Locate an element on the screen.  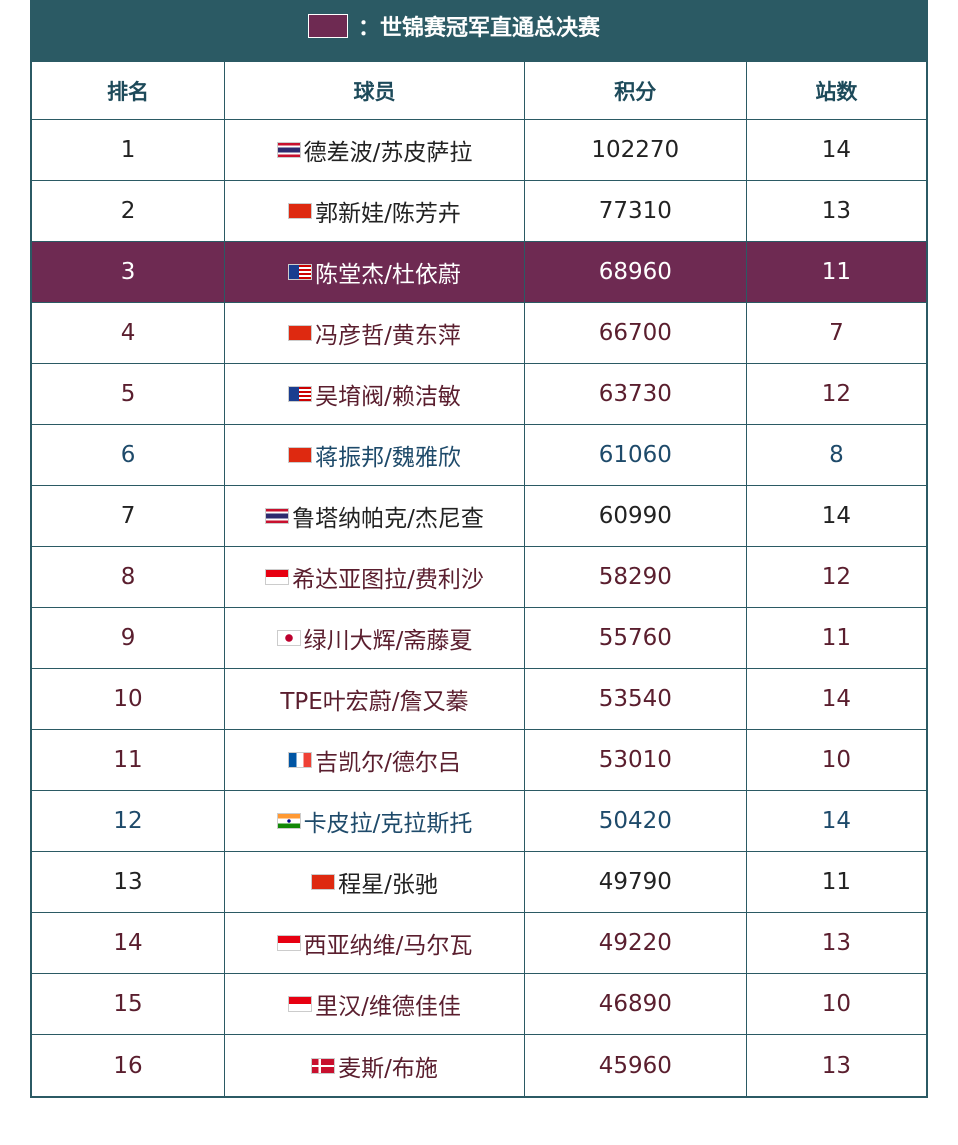
cell-text: 麦斯/布施 is located at coordinates (388, 1068).